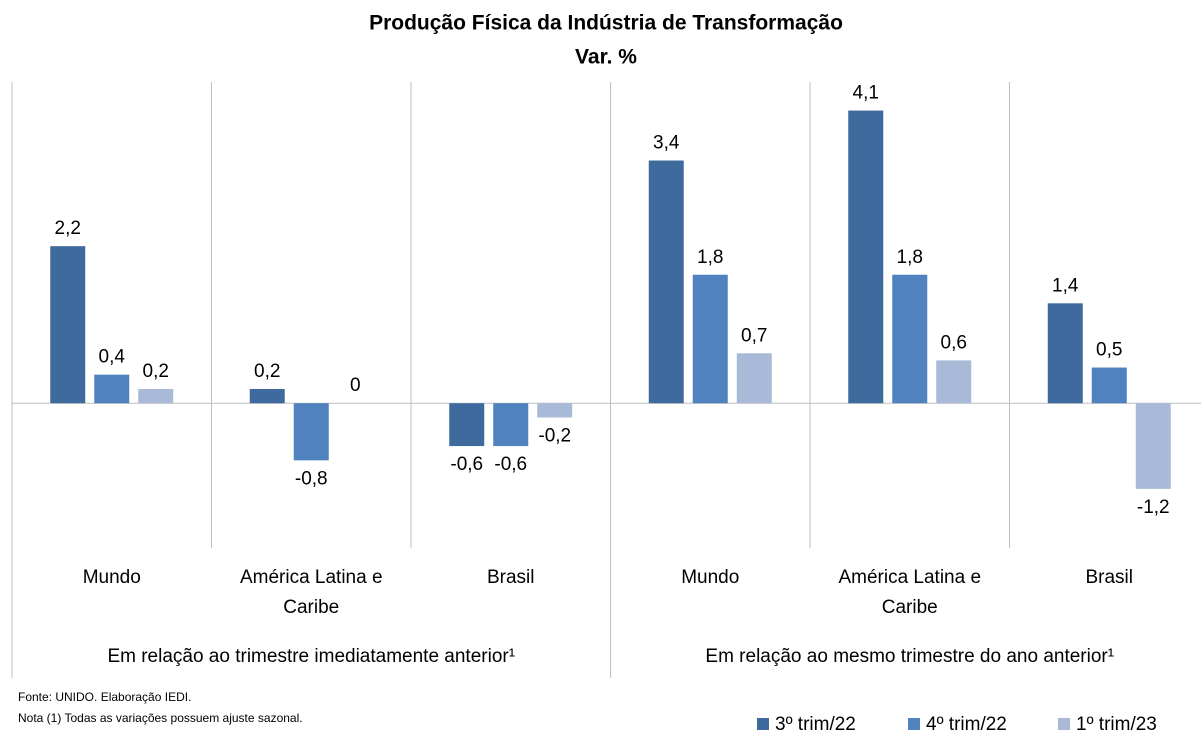 Image resolution: width=1201 pixels, height=736 pixels. I want to click on data-label: -1,2, so click(1153, 507).